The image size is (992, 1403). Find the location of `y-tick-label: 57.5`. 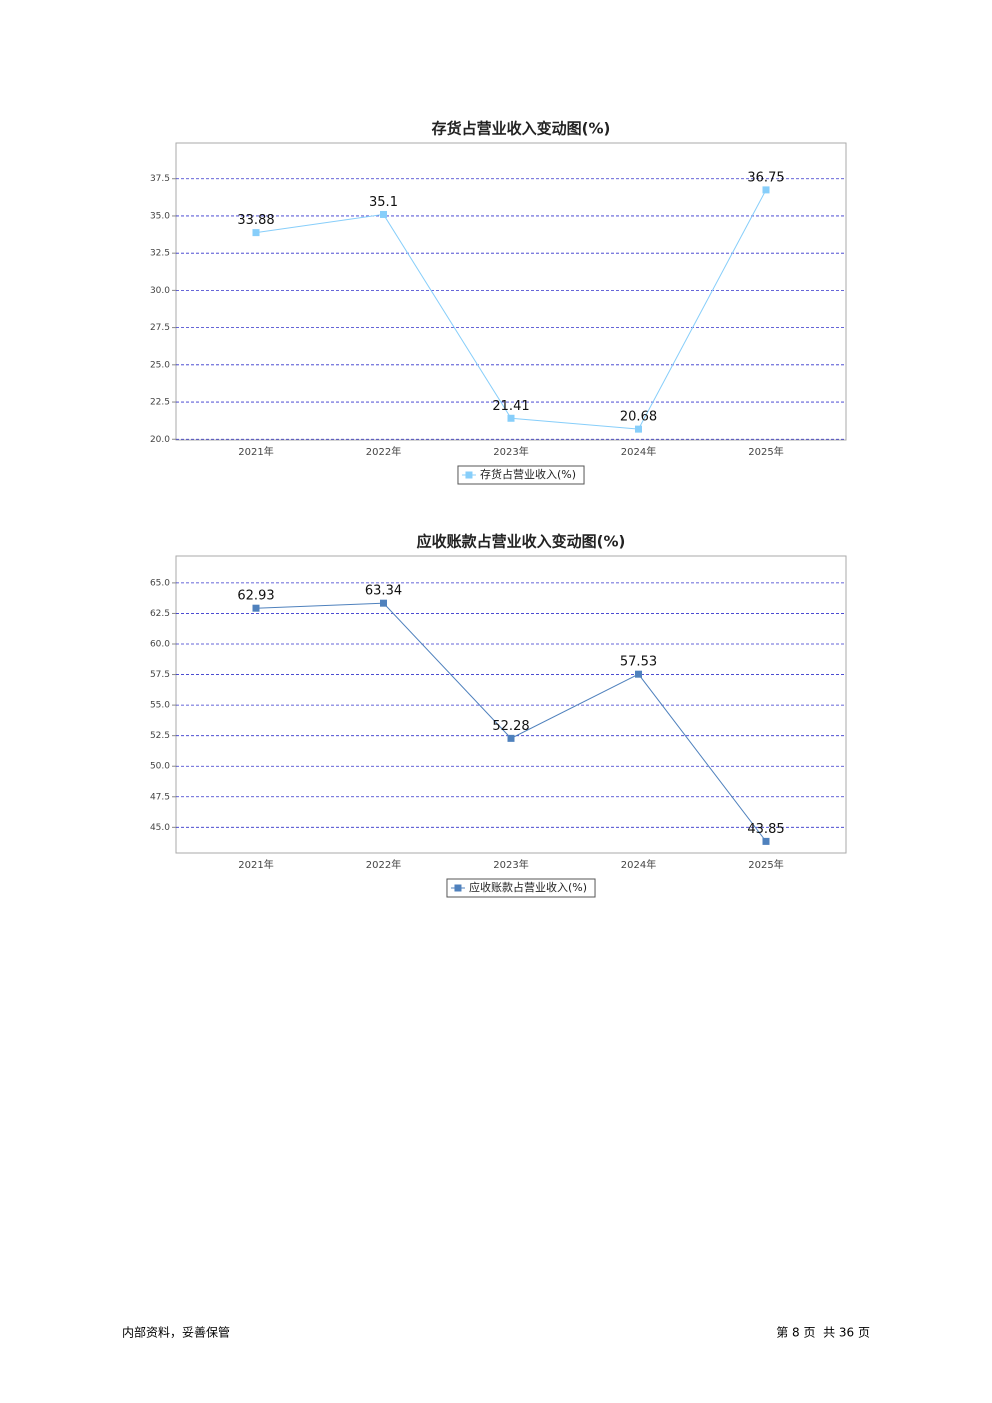

y-tick-label: 57.5 is located at coordinates (160, 675).